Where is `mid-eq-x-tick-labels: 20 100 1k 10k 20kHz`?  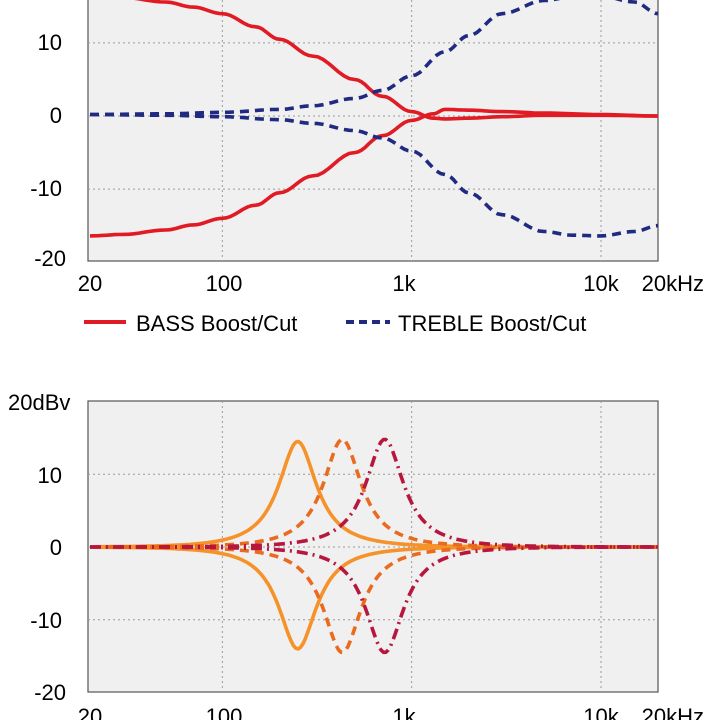
mid-eq-x-tick-labels: 20 100 1k 10k 20kHz is located at coordinates (391, 712).